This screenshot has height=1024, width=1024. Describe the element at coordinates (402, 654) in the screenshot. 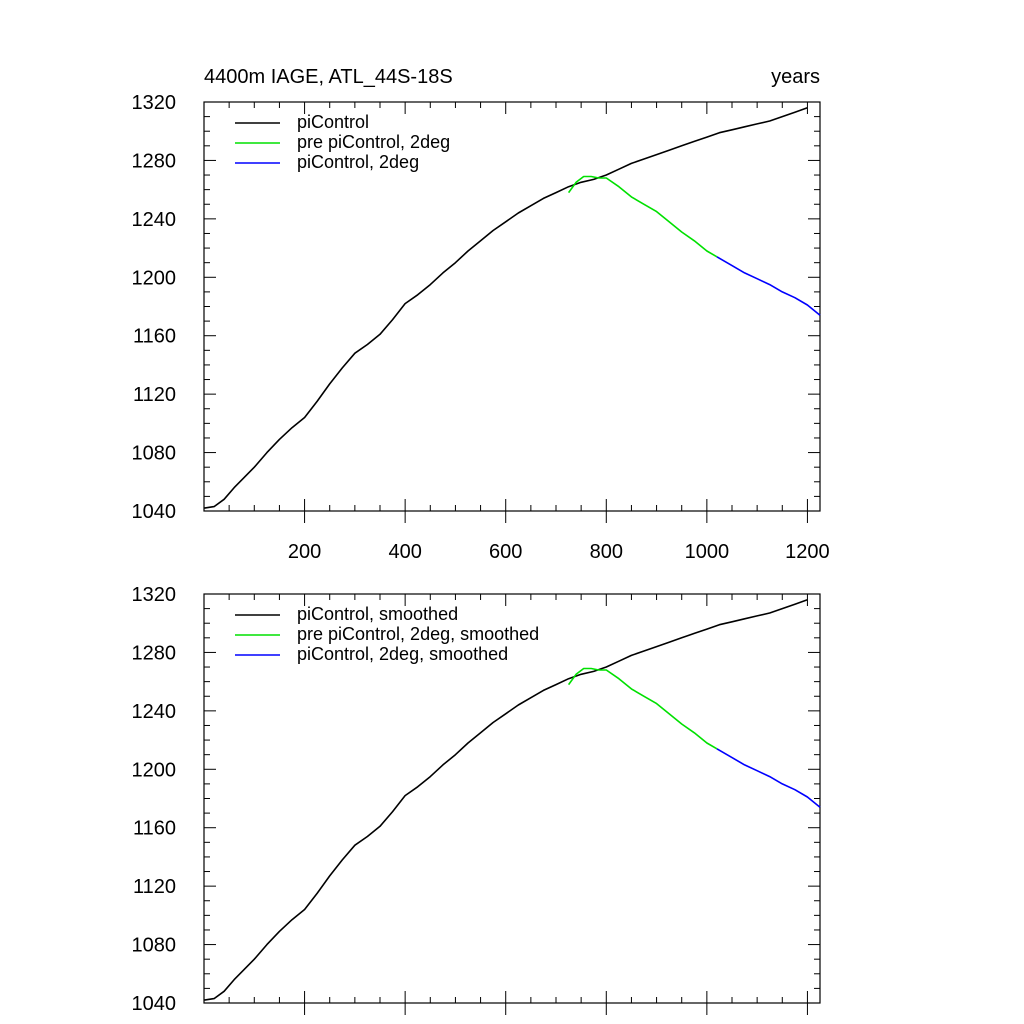

I see `legend-label: piControl, 2deg, smoothed` at that location.